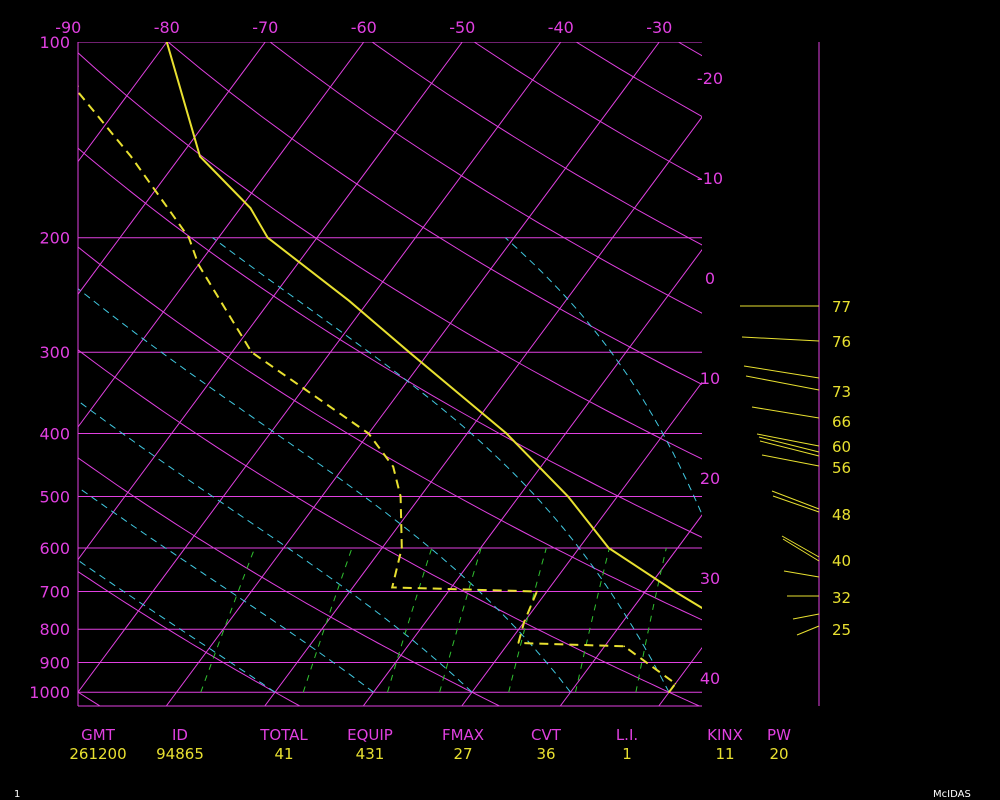 The height and width of the screenshot is (800, 1000). I want to click on top-temperature-label: -40, so click(561, 27).